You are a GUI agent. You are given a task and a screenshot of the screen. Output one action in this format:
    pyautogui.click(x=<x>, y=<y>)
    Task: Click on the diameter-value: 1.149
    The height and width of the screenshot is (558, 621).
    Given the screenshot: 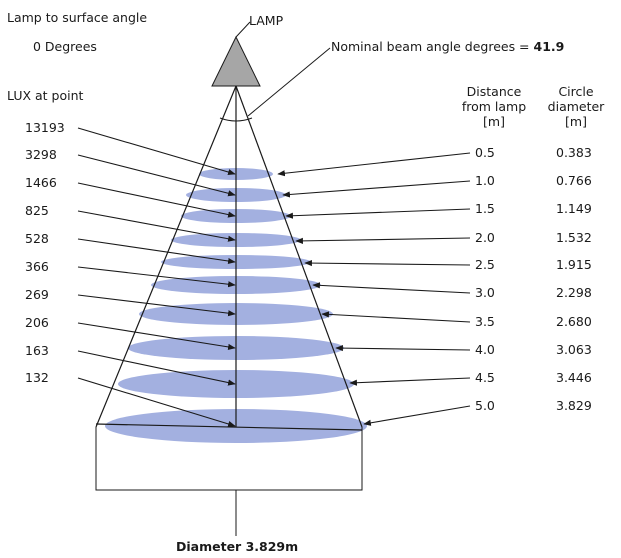 What is the action you would take?
    pyautogui.click(x=574, y=208)
    